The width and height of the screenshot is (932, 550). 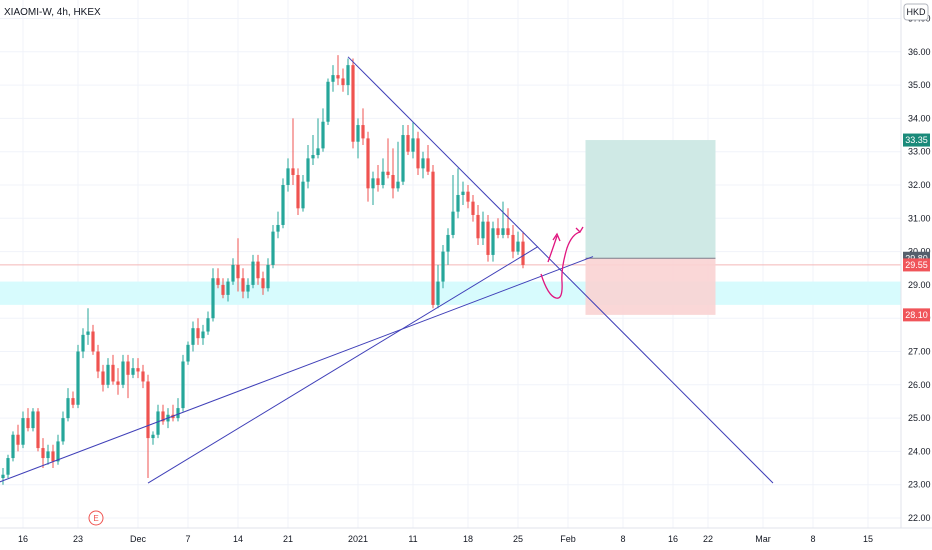 I want to click on stop-loss-zone, so click(x=650, y=286).